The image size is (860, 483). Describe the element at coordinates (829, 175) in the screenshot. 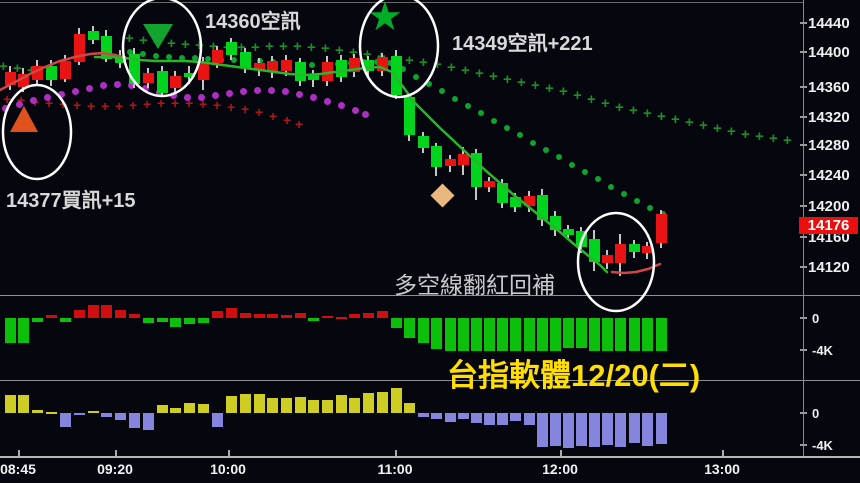

I see `price-tick-label: 14240` at that location.